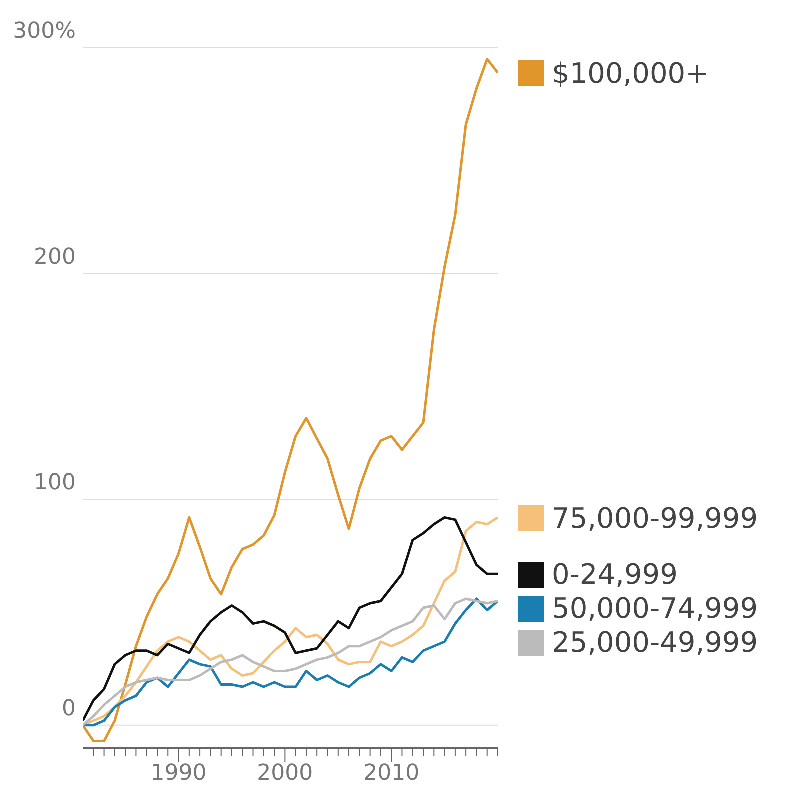 Image resolution: width=811 pixels, height=805 pixels. What do you see at coordinates (44, 31) in the screenshot?
I see `y-tick-label: 300%` at bounding box center [44, 31].